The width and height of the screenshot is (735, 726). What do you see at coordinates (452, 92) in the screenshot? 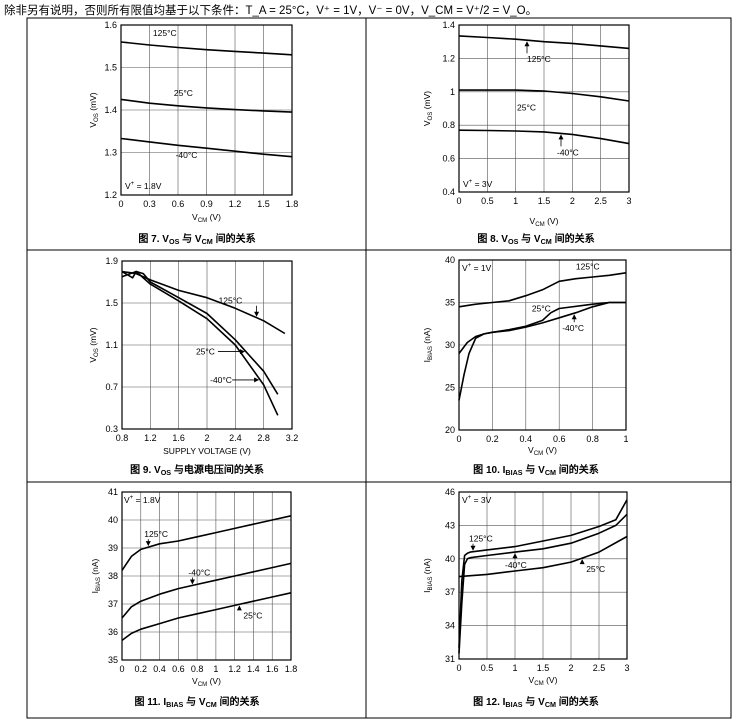
I see `y-tick-label: 1` at bounding box center [452, 92].